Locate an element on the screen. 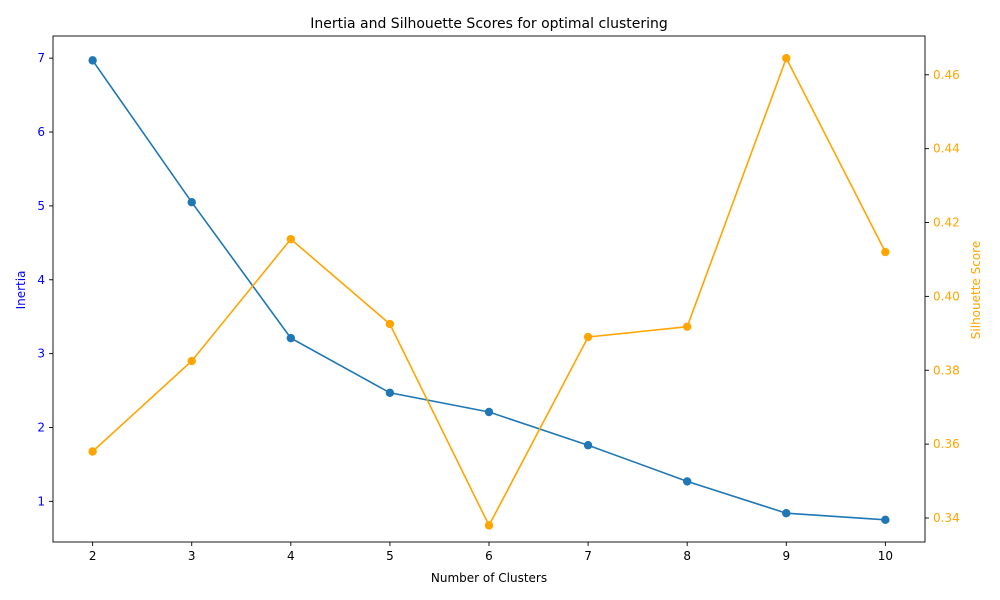  left-y-tick-label: 1 is located at coordinates (41, 501).